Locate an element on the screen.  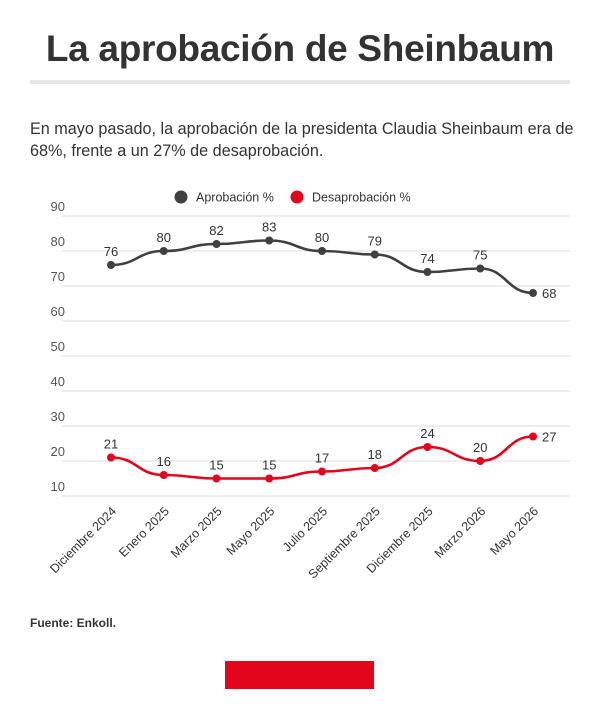
x-tick-label-mayo-2025: Mayo 2025 is located at coordinates (251, 531).